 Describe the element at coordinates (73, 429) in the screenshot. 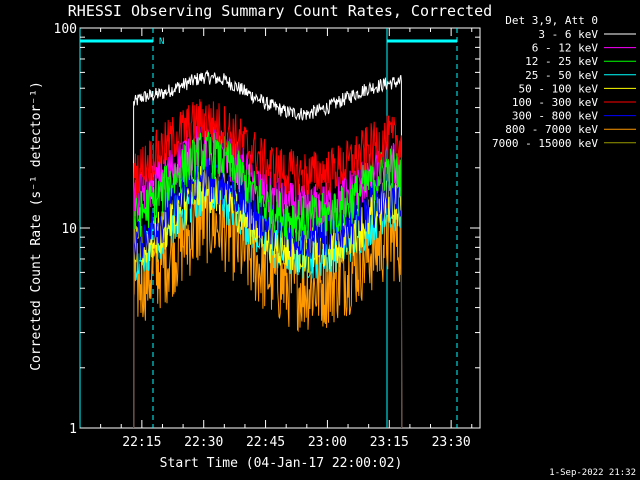

I see `y-tick-label: 1` at that location.